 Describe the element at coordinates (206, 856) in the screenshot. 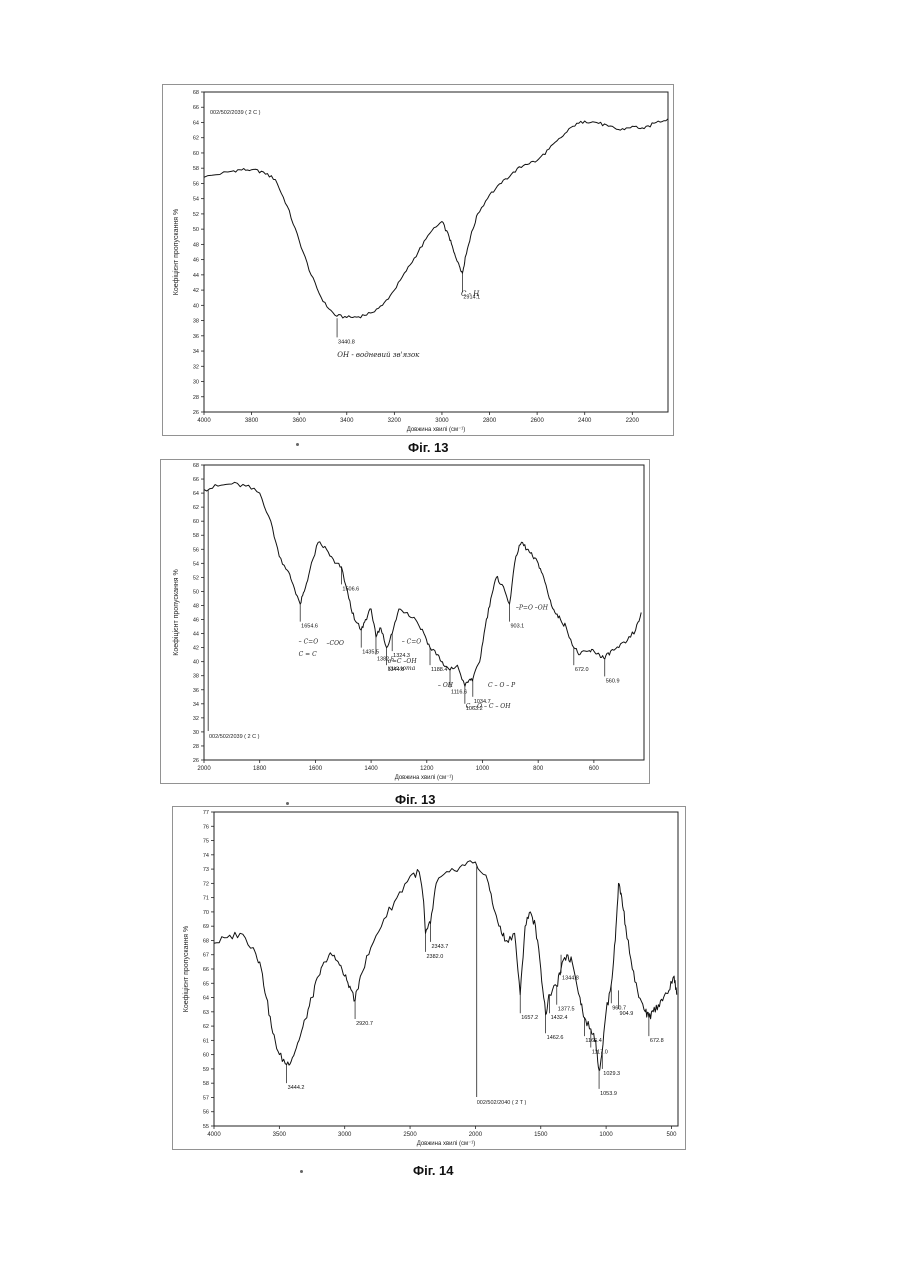

I see `y-tick-label: 74` at that location.